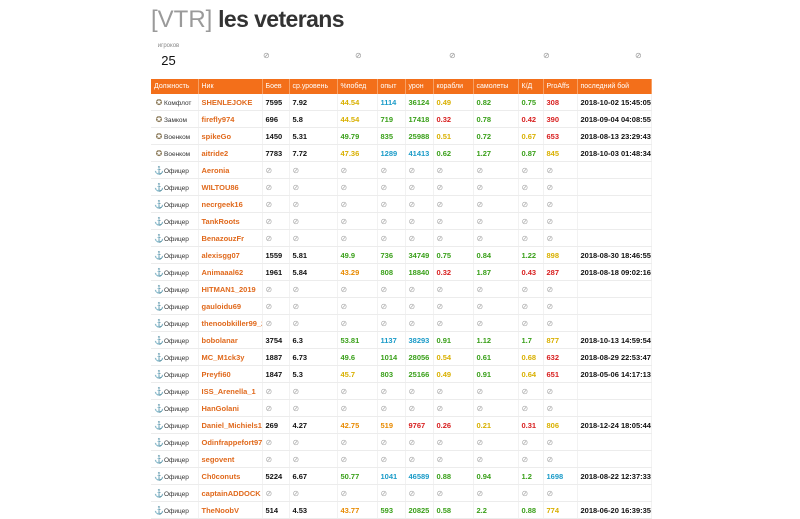 Image resolution: width=800 pixels, height=519 pixels. Describe the element at coordinates (614, 153) in the screenshot. I see `last-battle-cell: 2018-10-03 01:48:34` at that location.